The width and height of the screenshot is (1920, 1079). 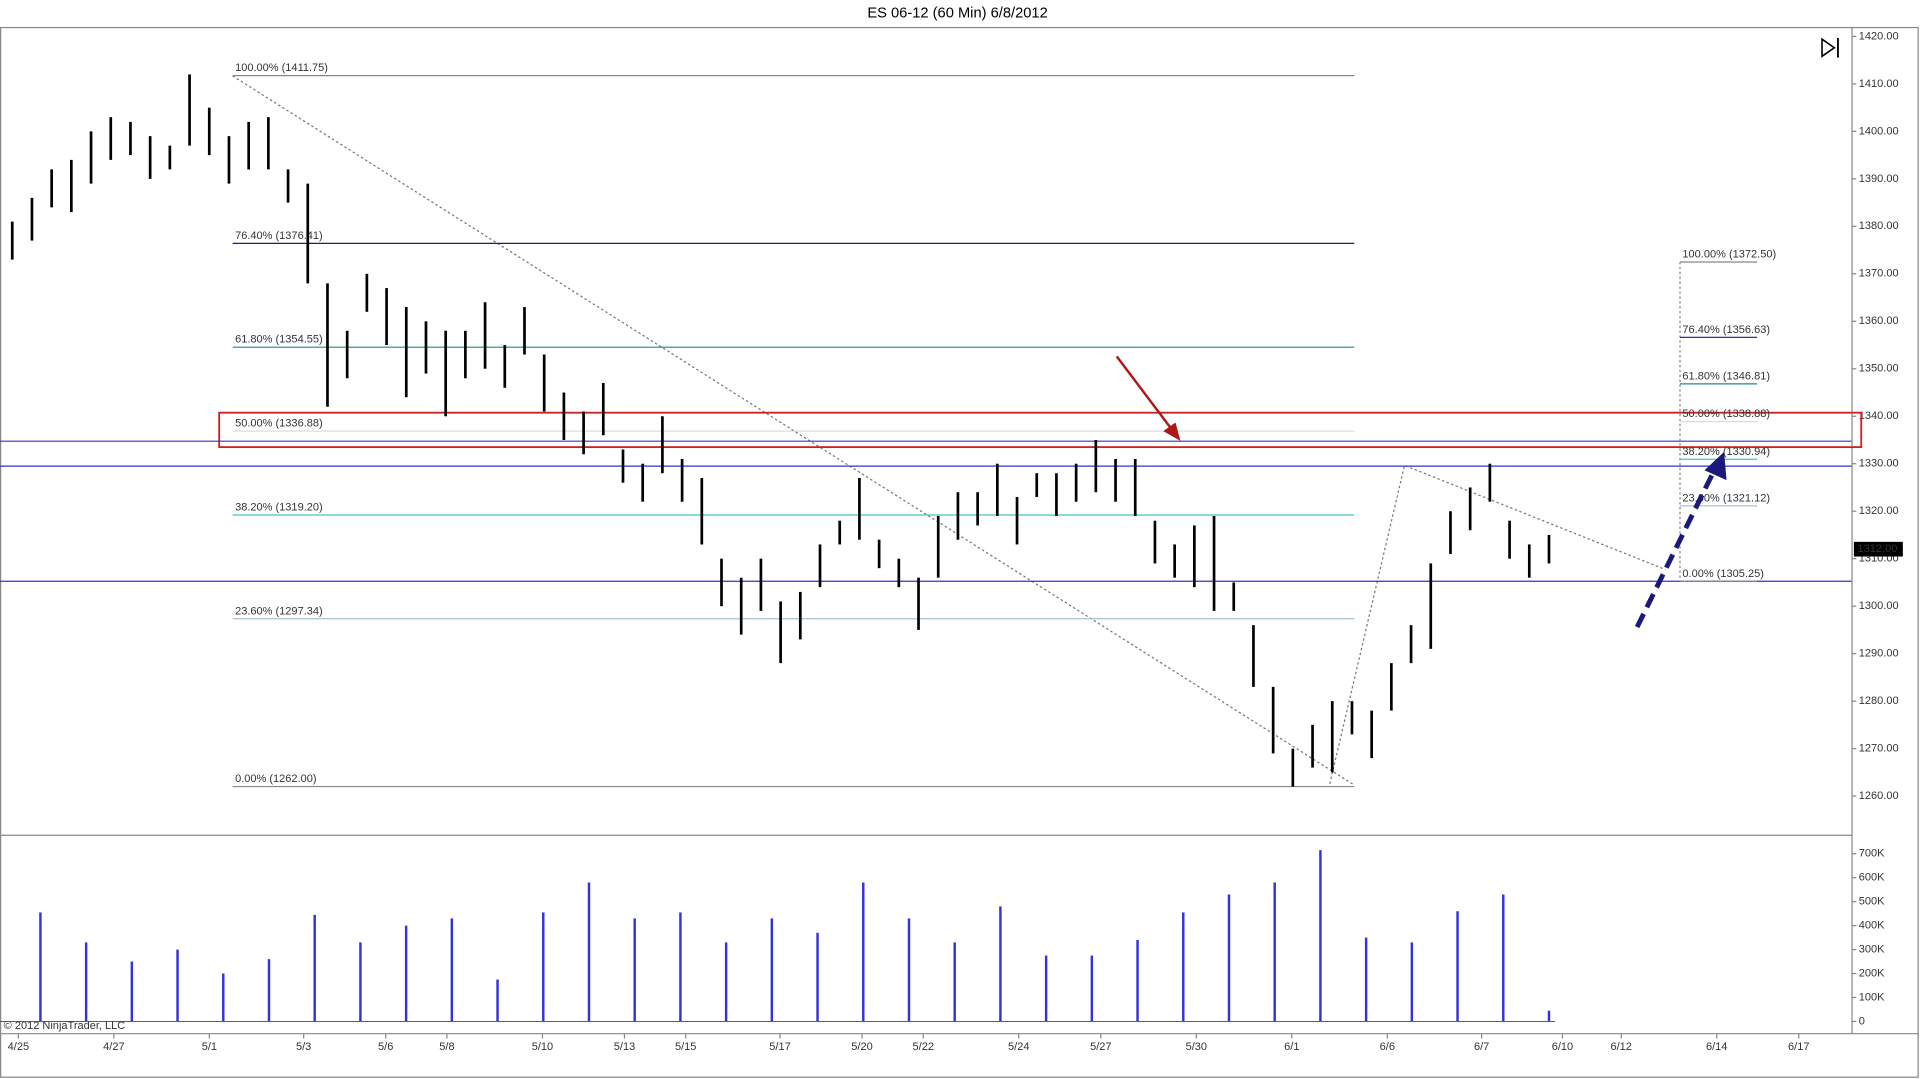 What do you see at coordinates (1387, 1047) in the screenshot?
I see `x-tick-label: 6/6` at bounding box center [1387, 1047].